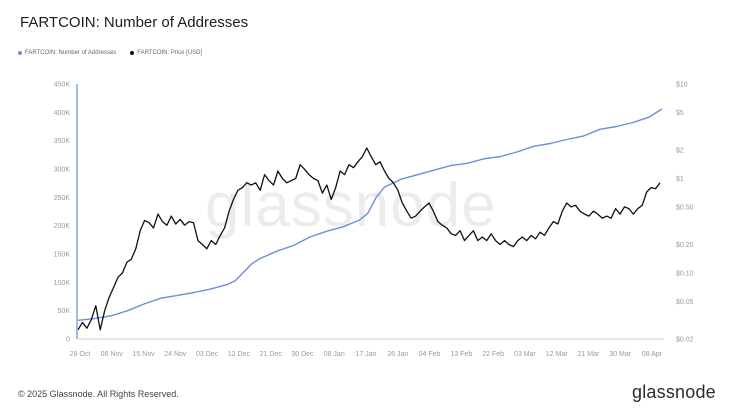 The width and height of the screenshot is (745, 419). Describe the element at coordinates (680, 151) in the screenshot. I see `y-right-tick-label: $2` at that location.